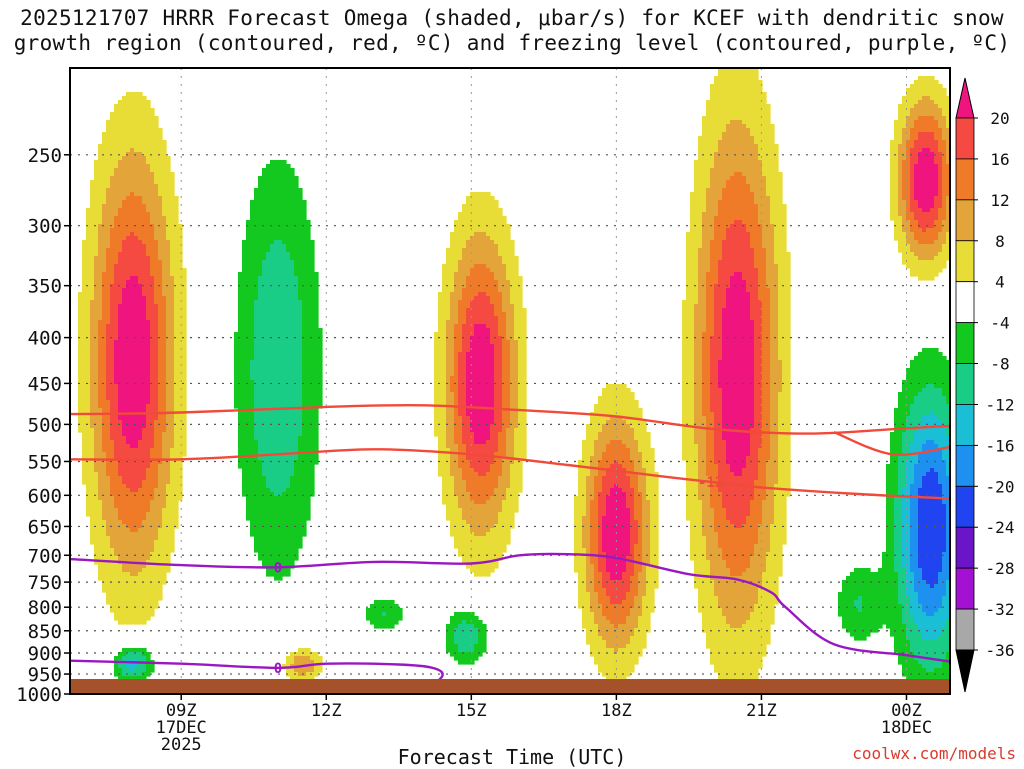 This screenshot has width=1024, height=769. What do you see at coordinates (326, 711) in the screenshot?
I see `x-tick-label: 12Z` at bounding box center [326, 711].